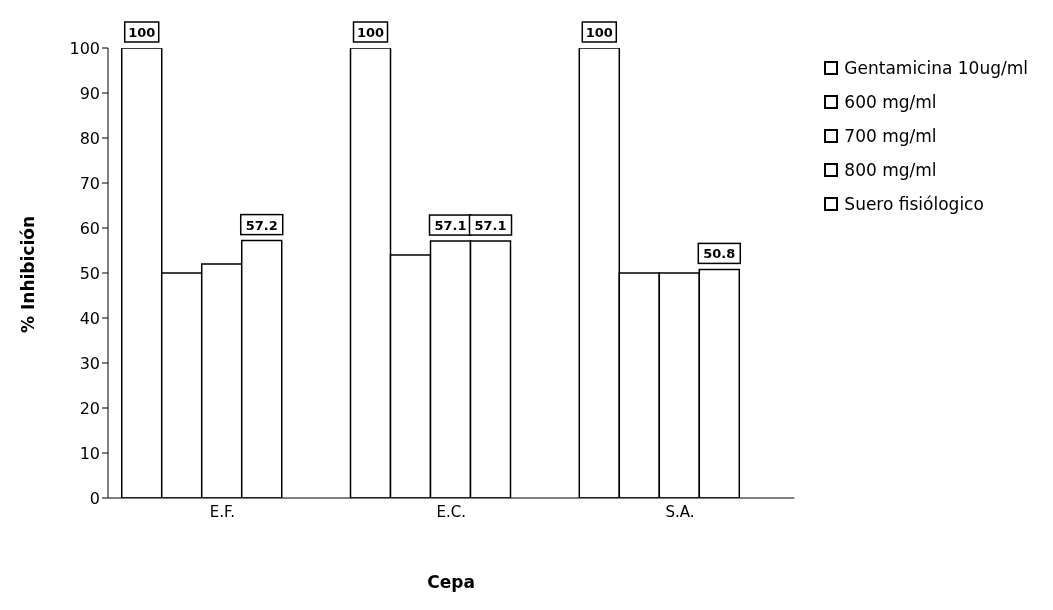 This screenshot has height=610, width=1053. What do you see at coordinates (89, 228) in the screenshot?
I see `y-tick-label: 60` at bounding box center [89, 228].